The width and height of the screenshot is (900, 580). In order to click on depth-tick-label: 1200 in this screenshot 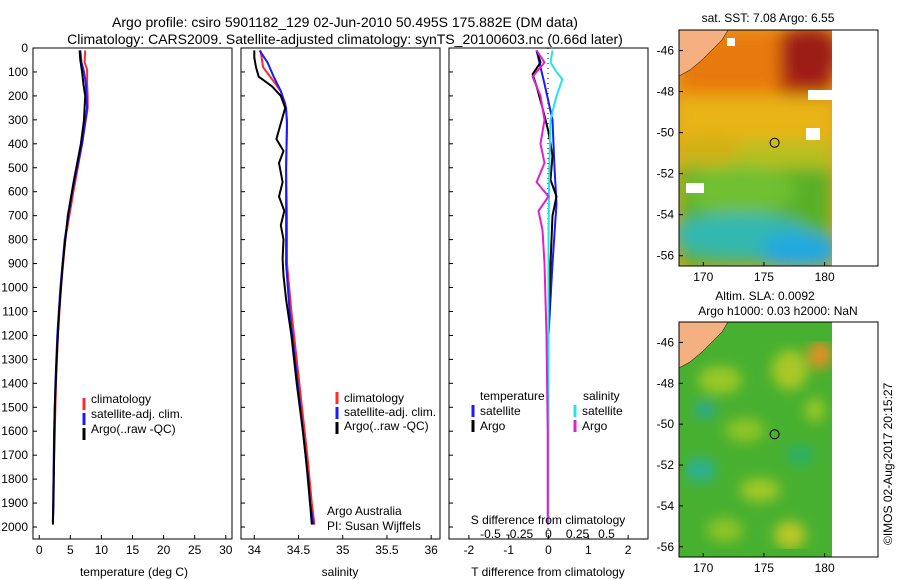, I will do `click(14, 335)`.